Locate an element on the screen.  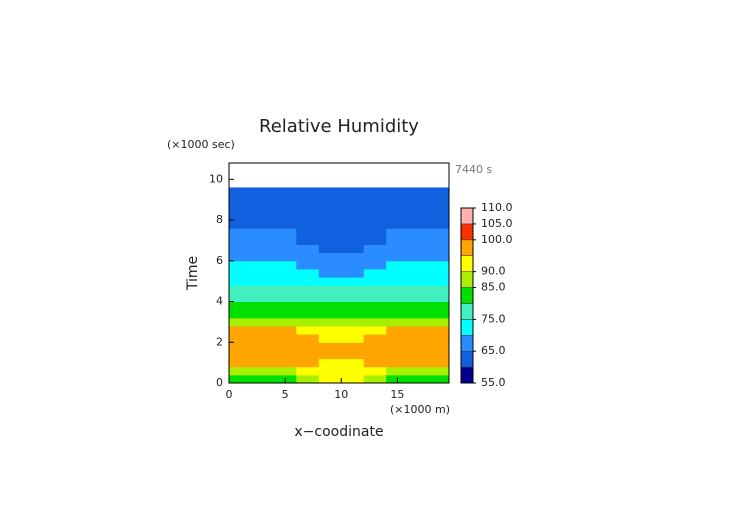
time-label: 7440 s is located at coordinates (473, 169).